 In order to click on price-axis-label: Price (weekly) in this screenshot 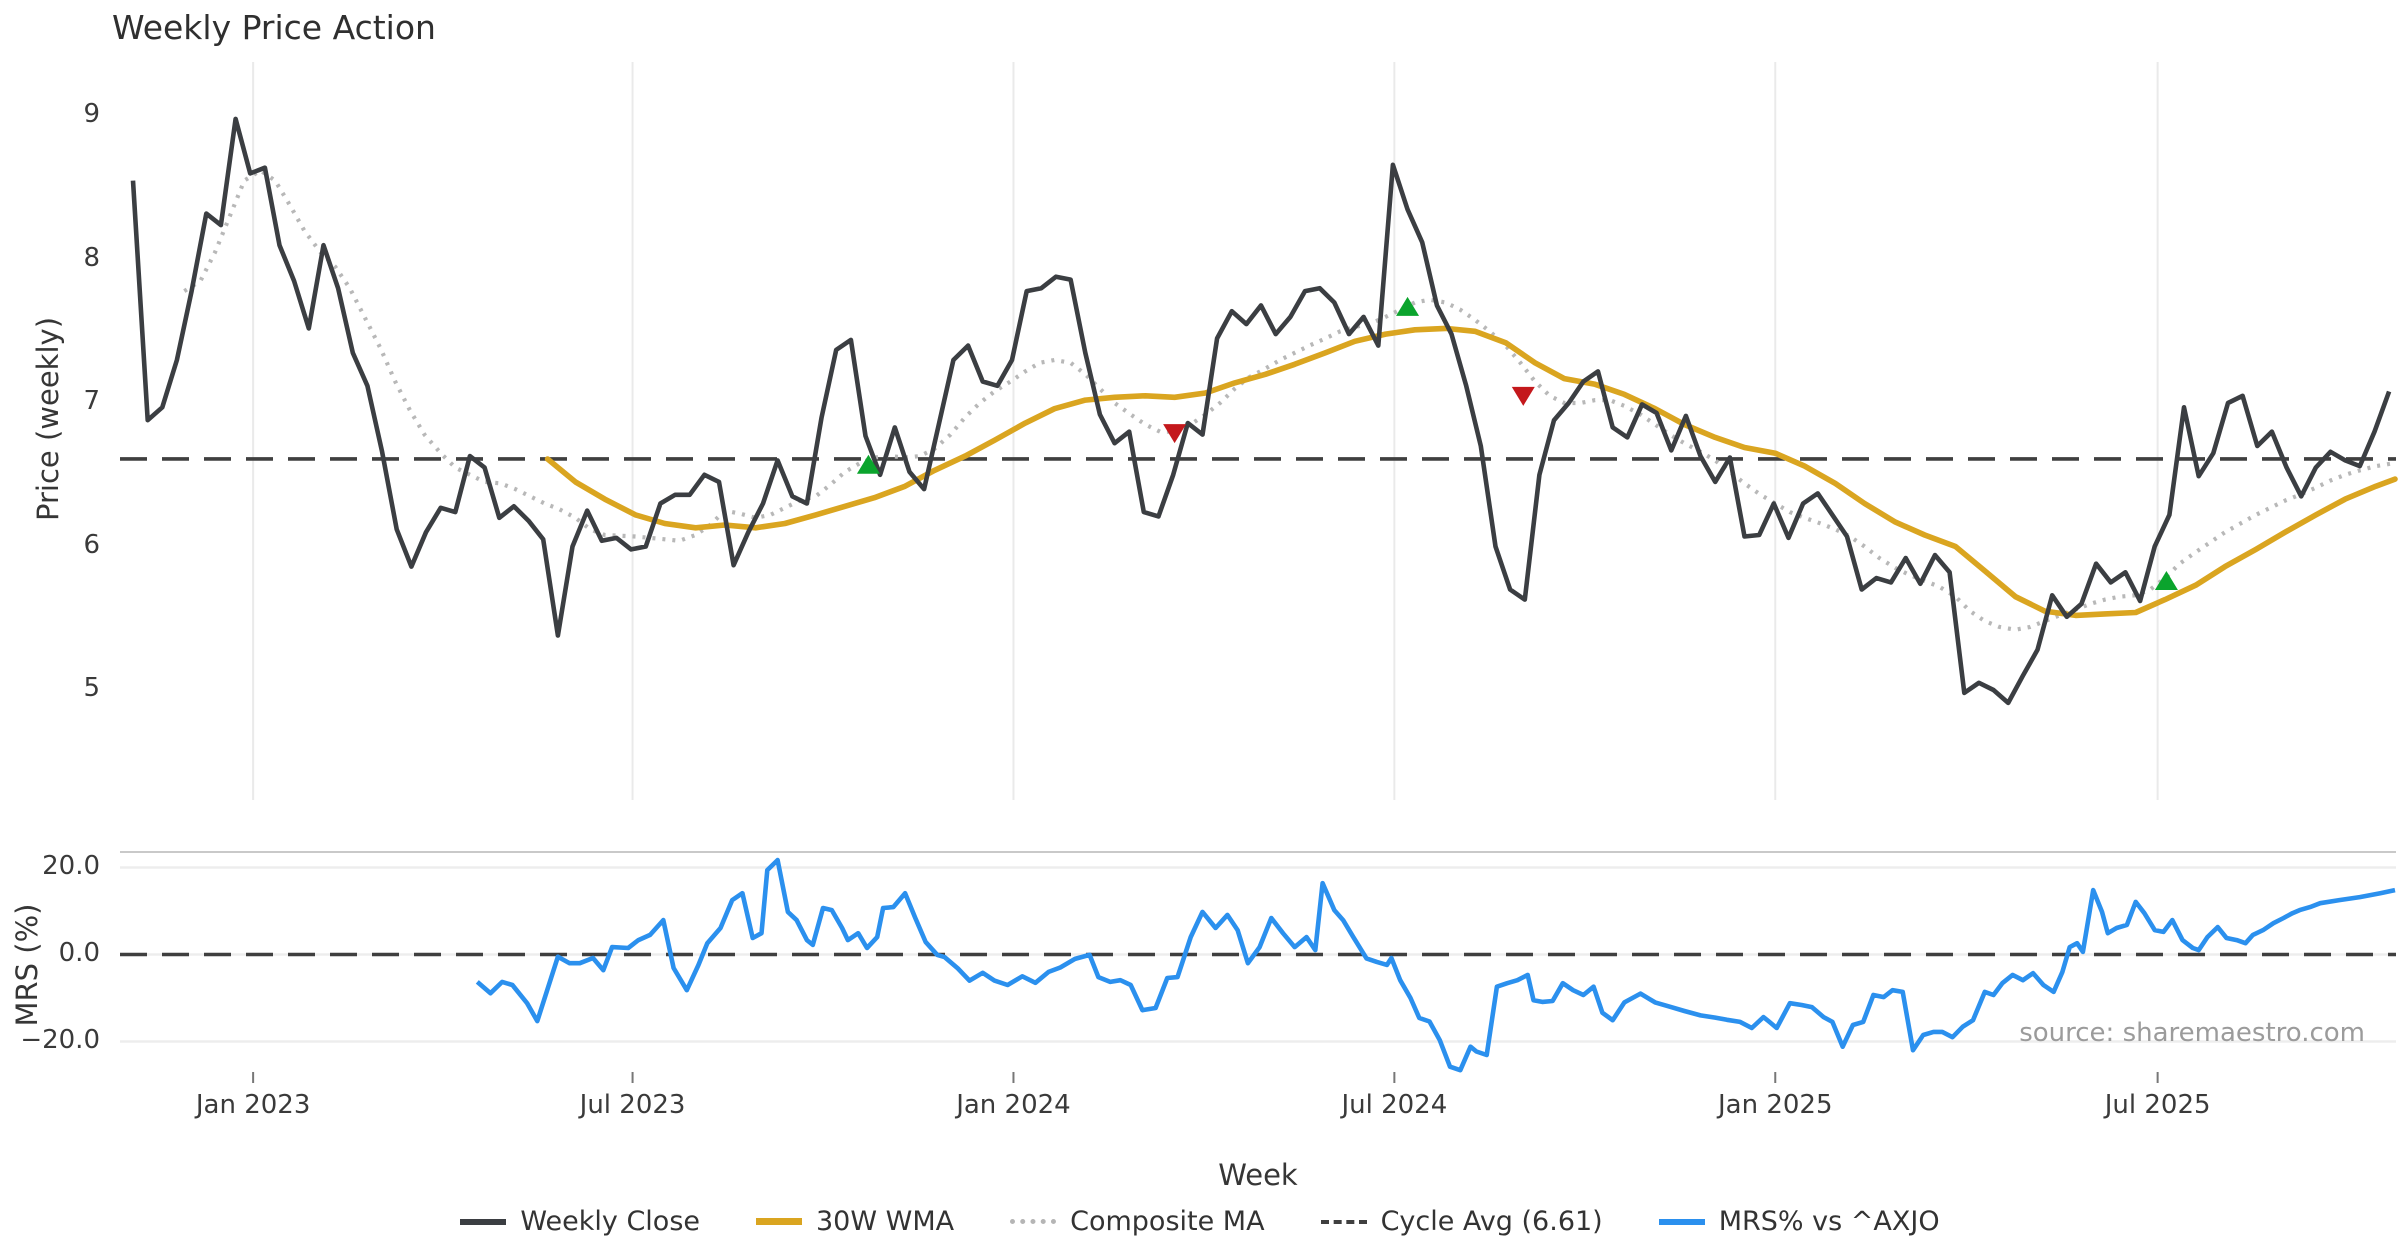, I will do `click(48, 418)`.